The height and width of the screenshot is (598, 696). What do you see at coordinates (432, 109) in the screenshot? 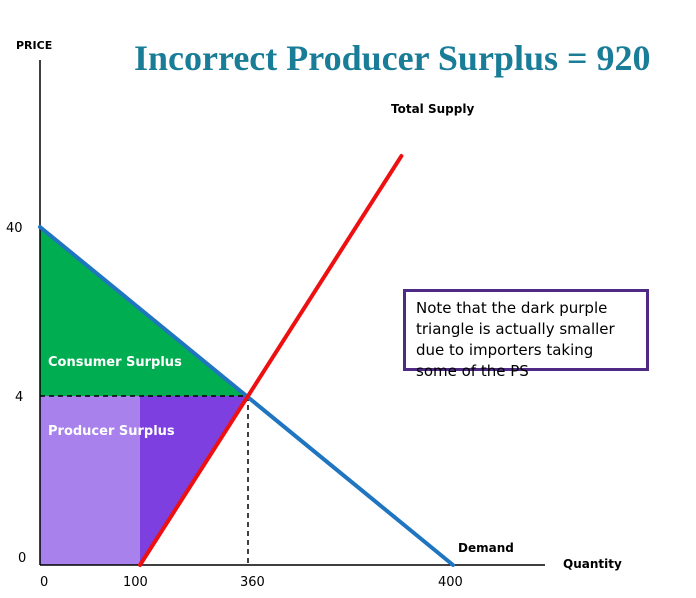
I see `total-supply-label: Total Supply` at bounding box center [432, 109].